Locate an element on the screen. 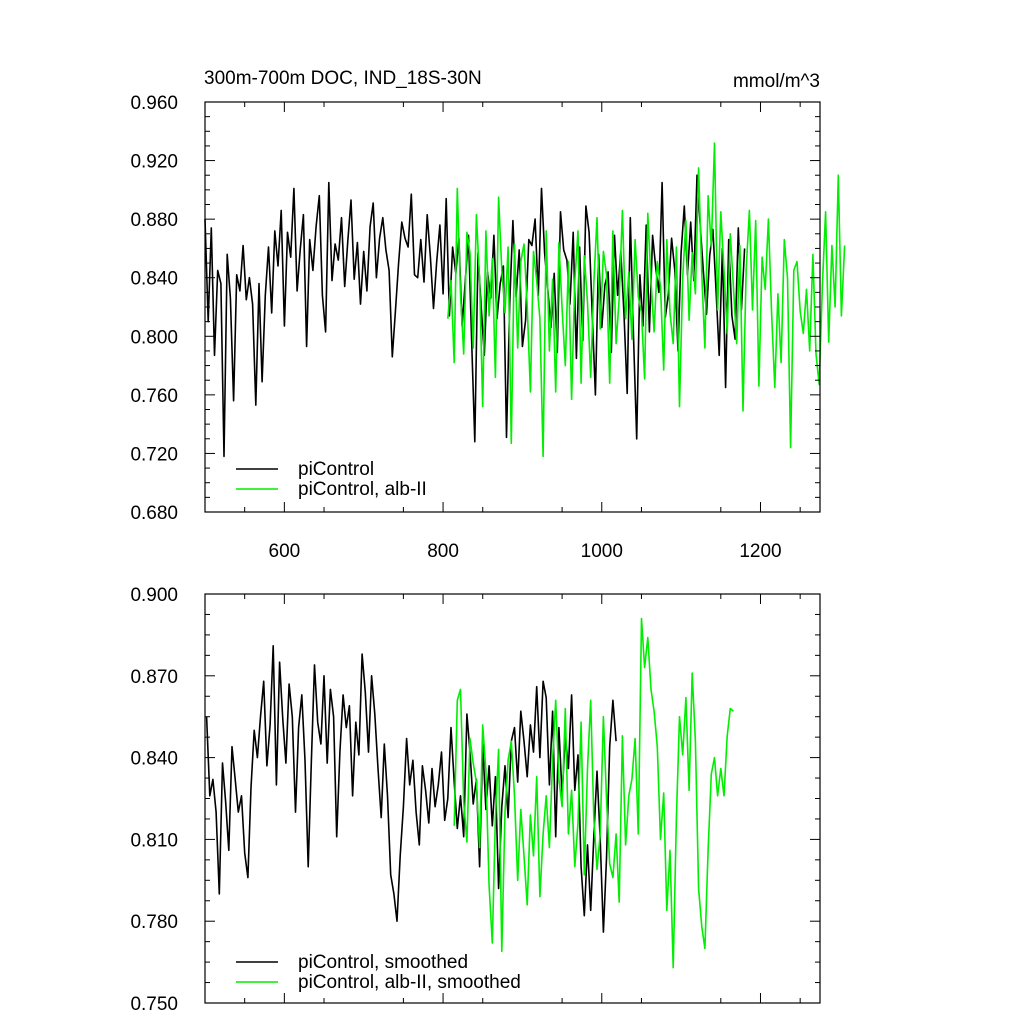  x-tick-label: 600 is located at coordinates (285, 551).